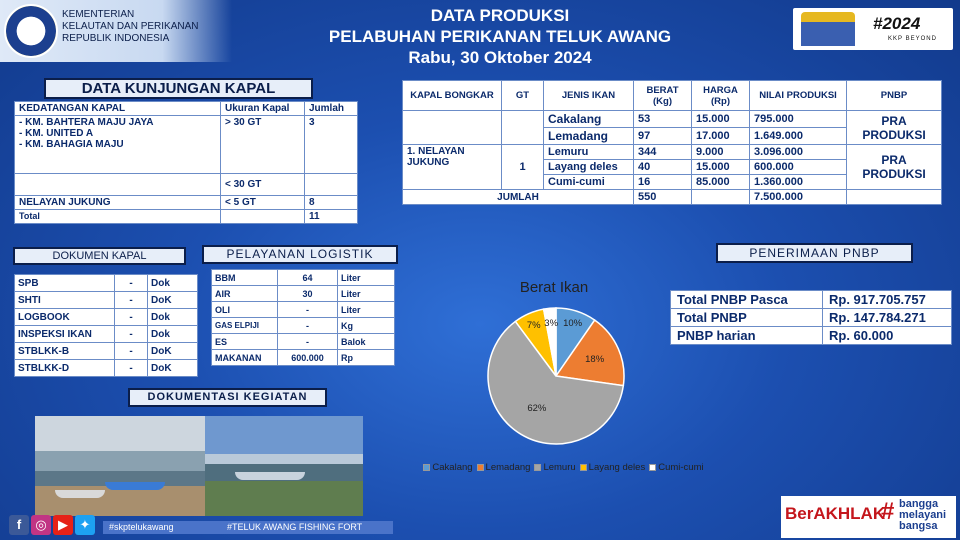 This screenshot has height=540, width=960. What do you see at coordinates (595, 359) in the screenshot?
I see `pie-label-lemadang: 18%` at bounding box center [595, 359].